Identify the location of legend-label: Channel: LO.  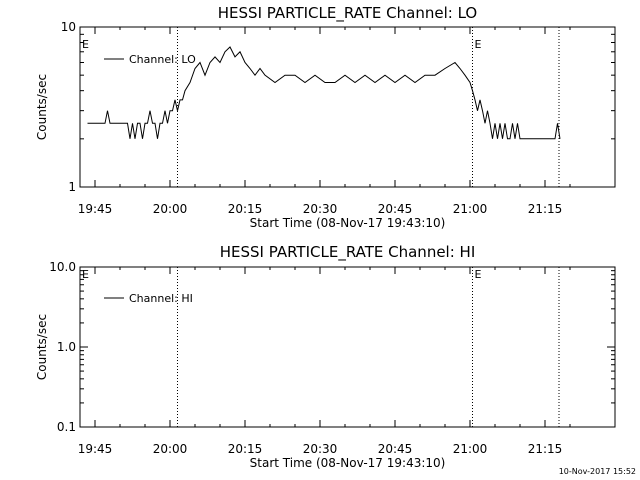
(162, 59).